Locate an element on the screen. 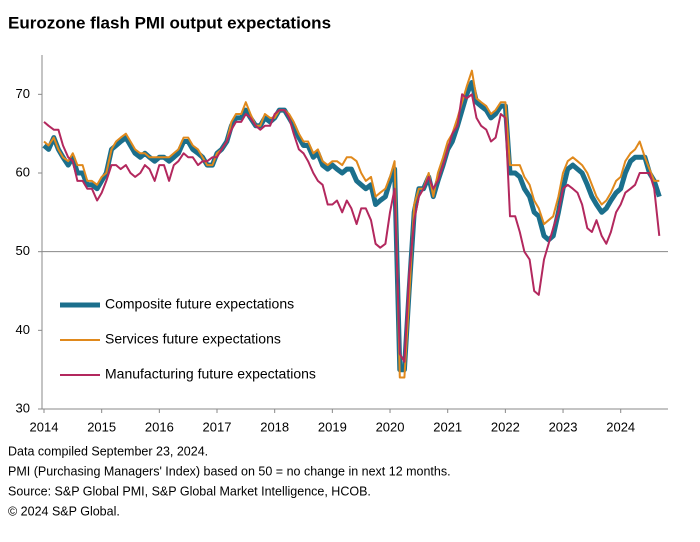 The width and height of the screenshot is (700, 542). x-tick-label: 2017 is located at coordinates (217, 426).